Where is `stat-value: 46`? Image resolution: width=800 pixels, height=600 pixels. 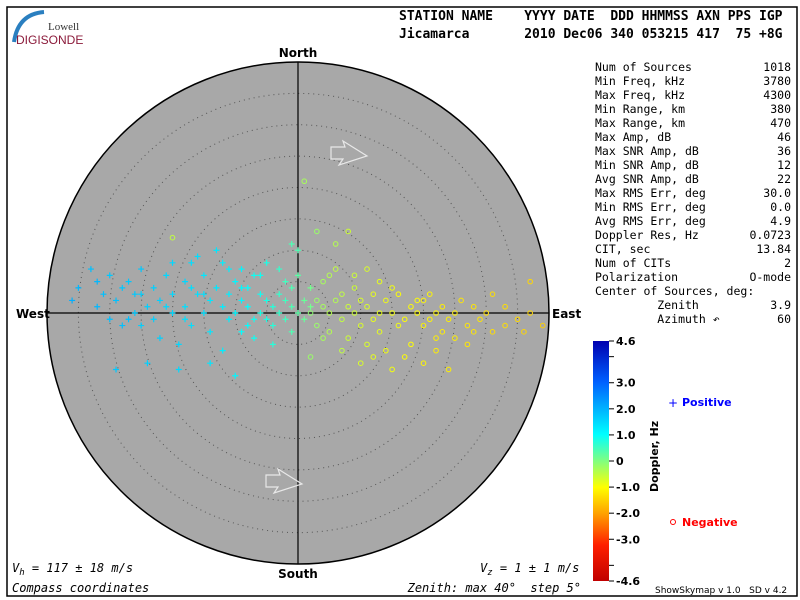
stat-value: 46 is located at coordinates (784, 137).